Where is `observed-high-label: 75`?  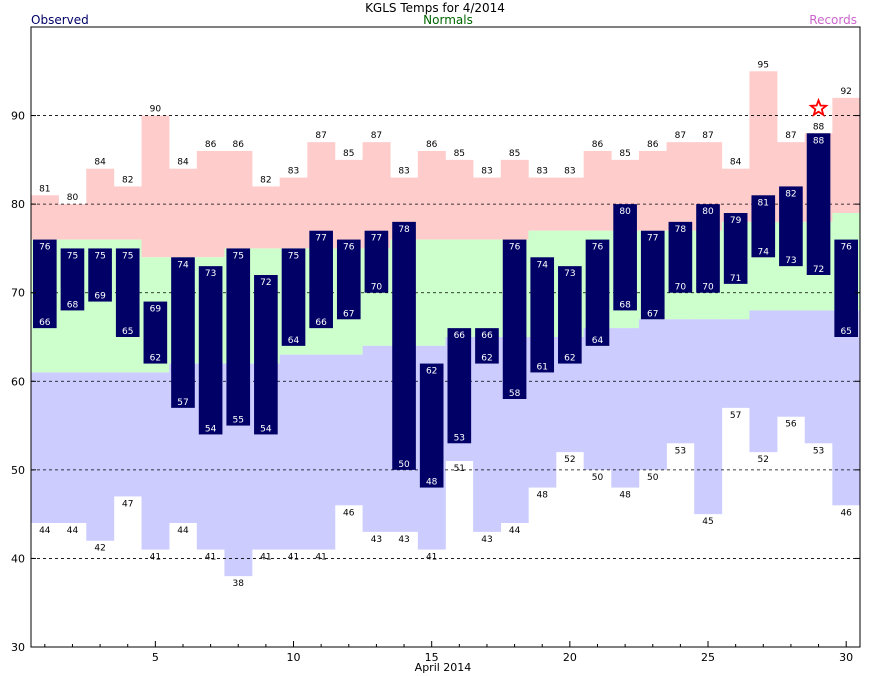
observed-high-label: 75 is located at coordinates (293, 256).